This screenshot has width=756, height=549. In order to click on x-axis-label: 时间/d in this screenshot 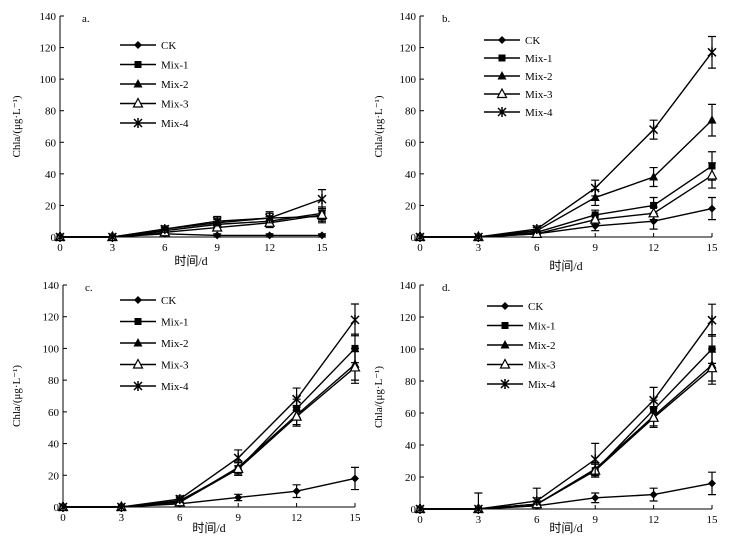, I will do `click(190, 261)`.